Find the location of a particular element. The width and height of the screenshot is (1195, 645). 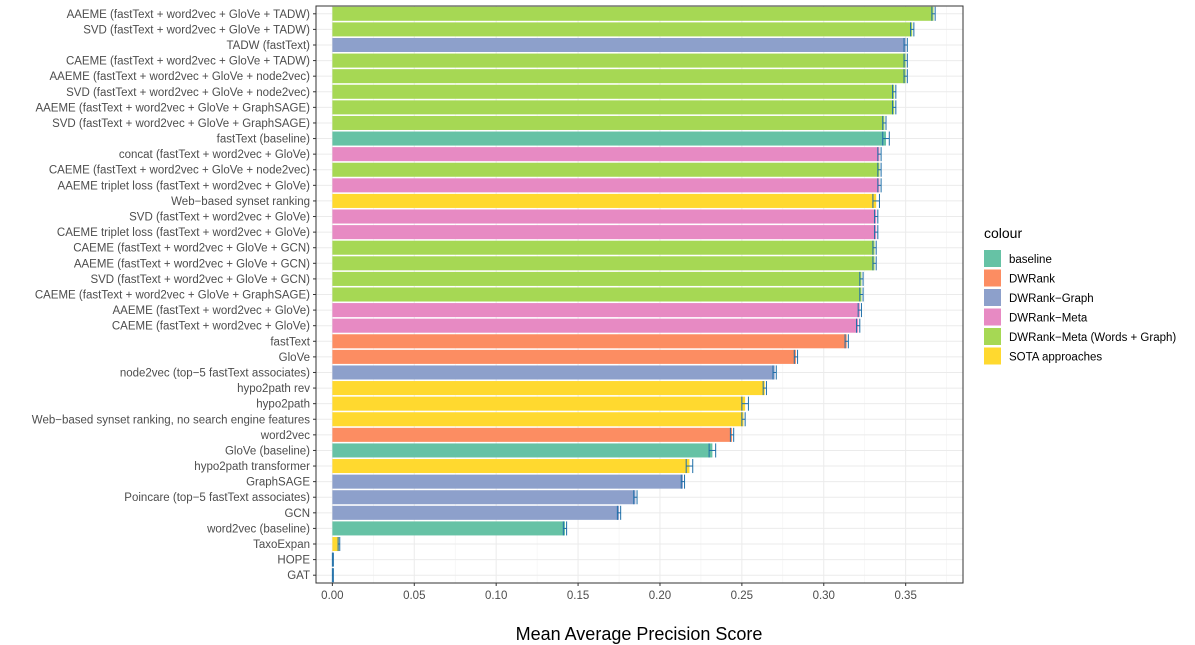

category-label: hypo2path rev is located at coordinates (273, 389).